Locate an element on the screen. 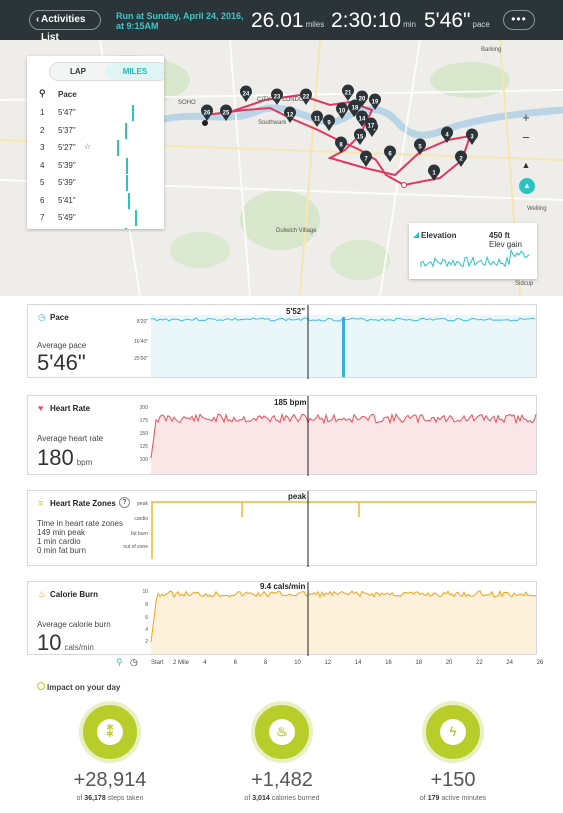 The width and height of the screenshot is (563, 813). mile-marker: 18 is located at coordinates (355, 107).